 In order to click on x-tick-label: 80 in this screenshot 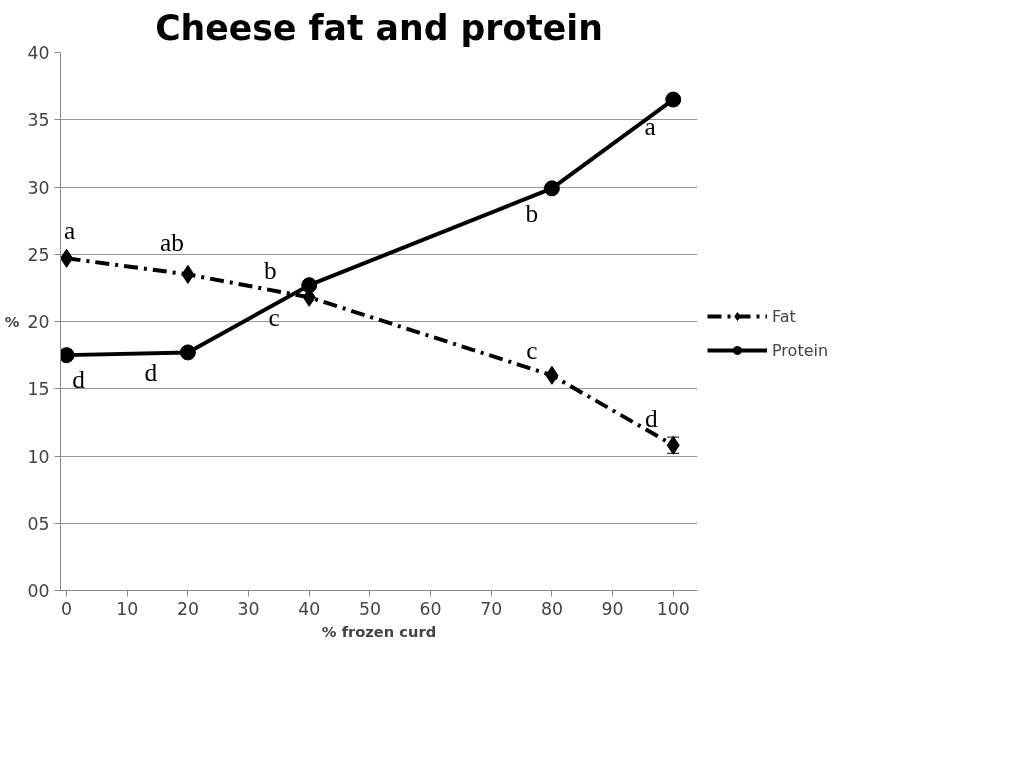, I will do `click(551, 608)`.